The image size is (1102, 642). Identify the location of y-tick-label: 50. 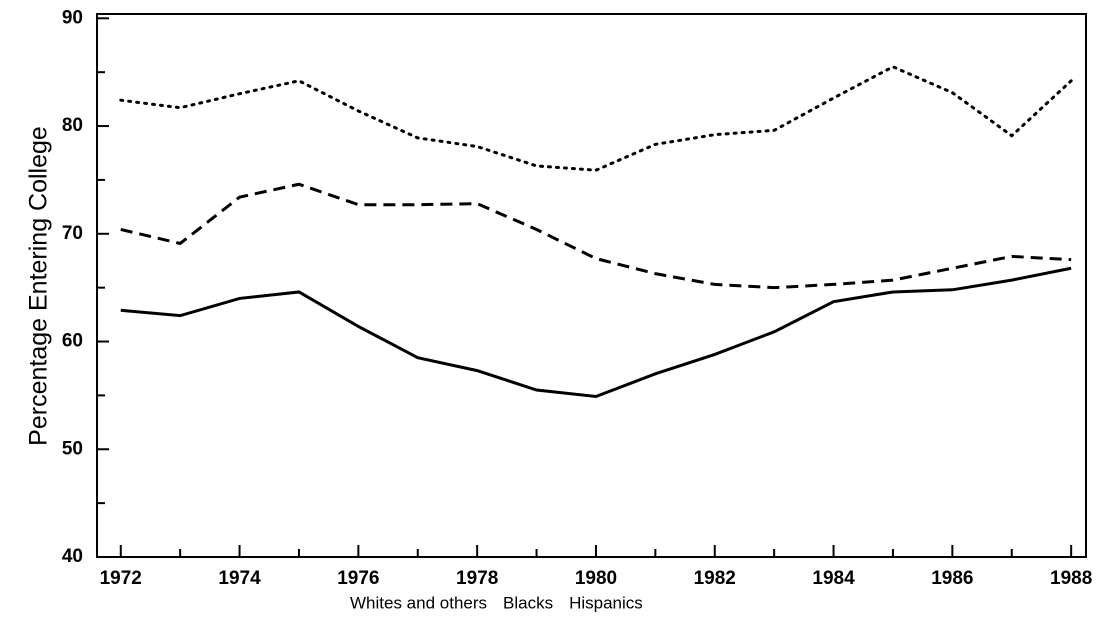
(72, 448).